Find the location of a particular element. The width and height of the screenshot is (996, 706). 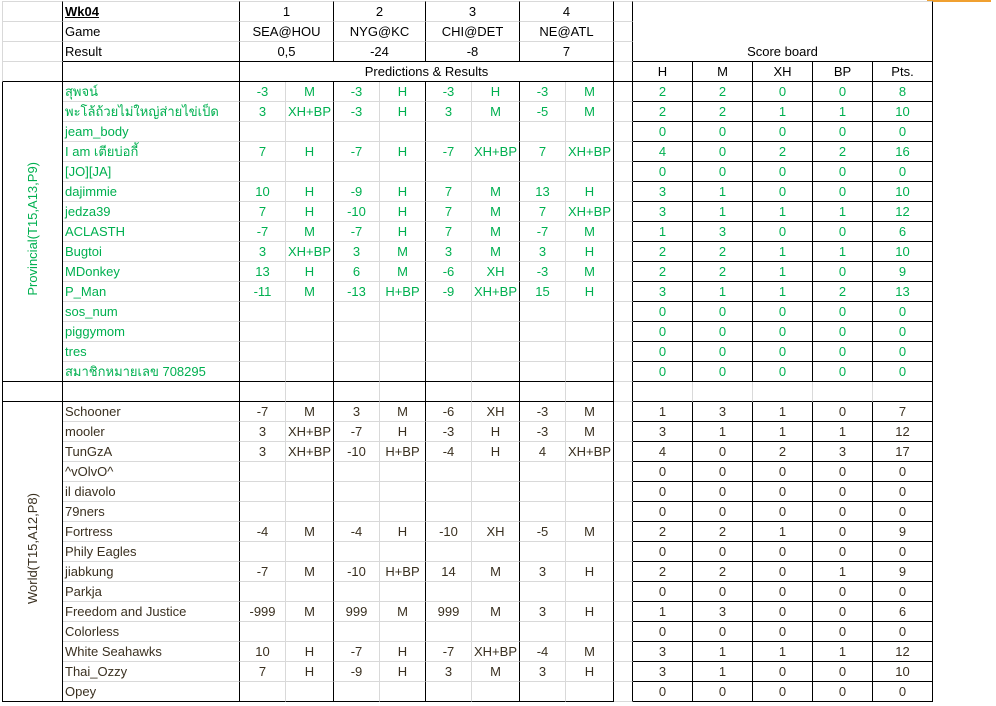

prediction-cell: -4 is located at coordinates (357, 532).